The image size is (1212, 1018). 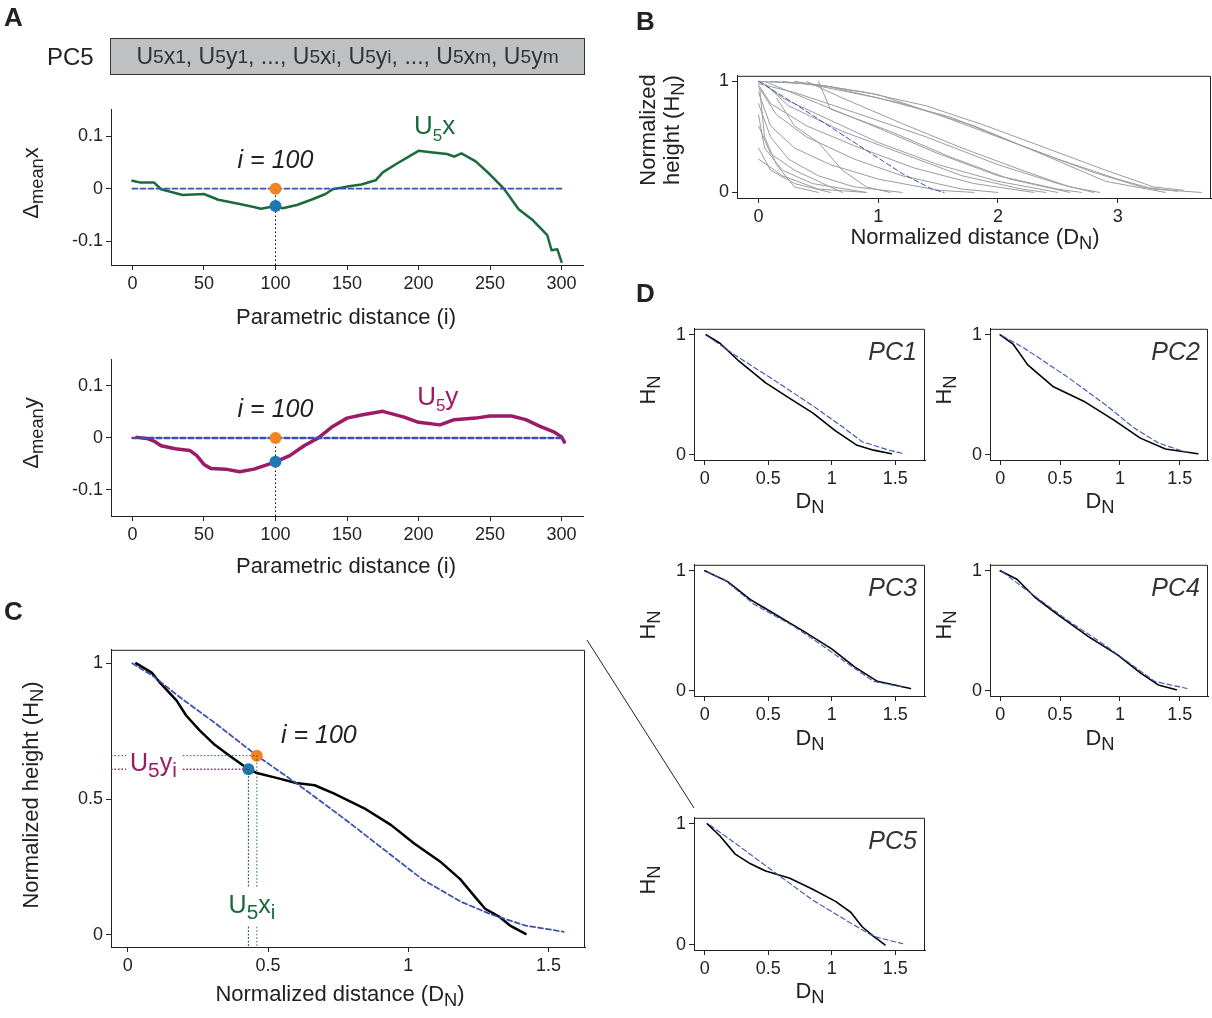 I want to click on text: C, so click(x=13, y=611).